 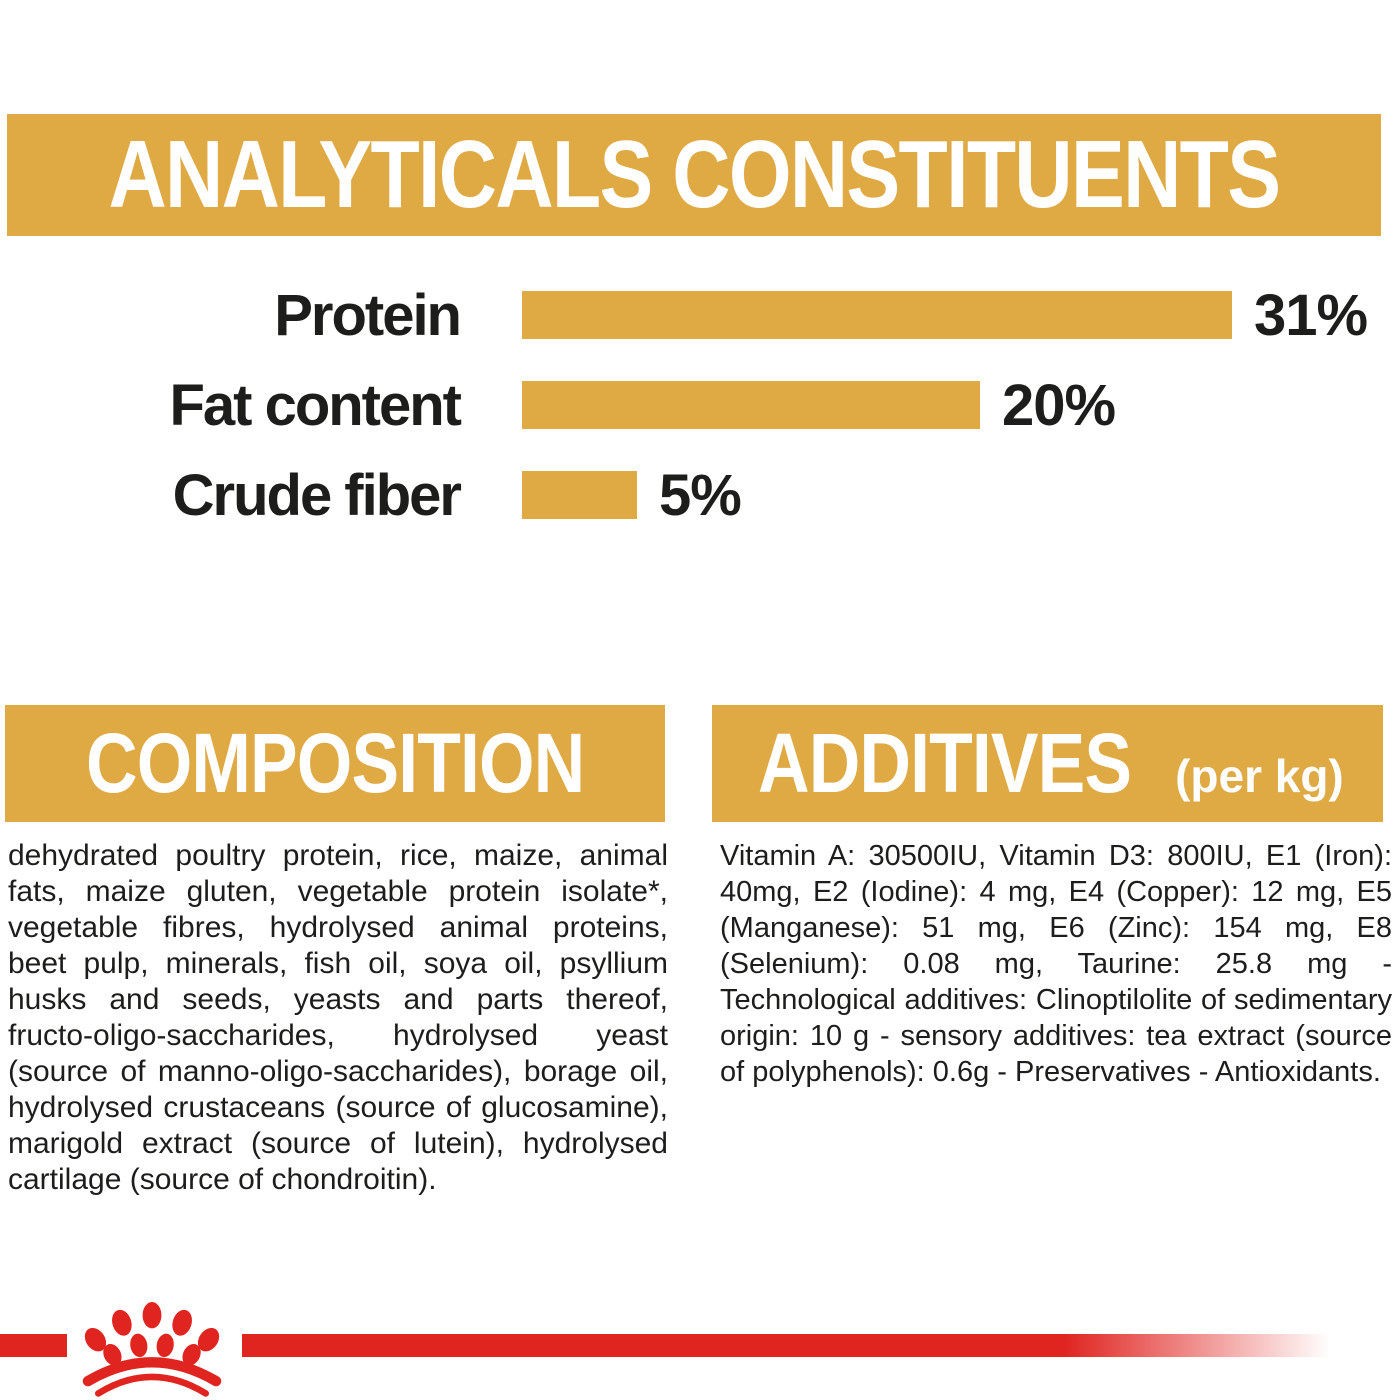 What do you see at coordinates (317, 495) in the screenshot?
I see `crude-fiber-label: Crude fiber` at bounding box center [317, 495].